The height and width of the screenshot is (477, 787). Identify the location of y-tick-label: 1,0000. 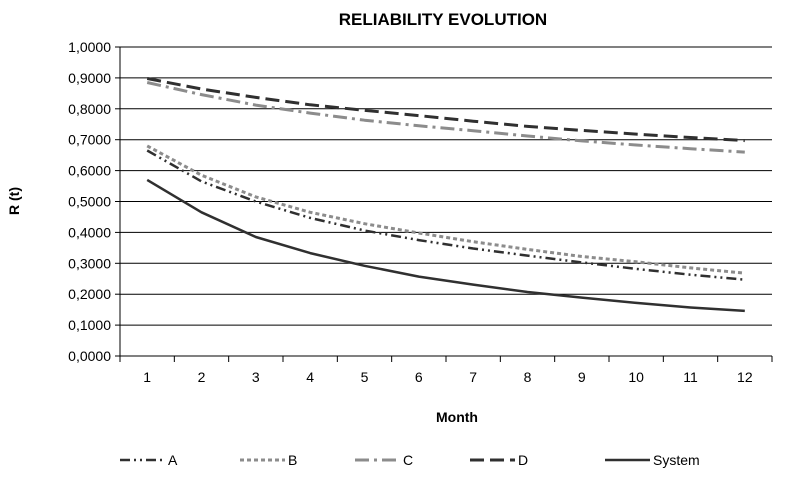
(89, 47).